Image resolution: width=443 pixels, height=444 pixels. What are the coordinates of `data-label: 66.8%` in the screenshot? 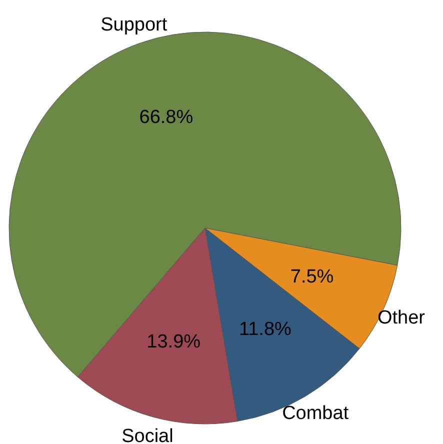 It's located at (166, 117).